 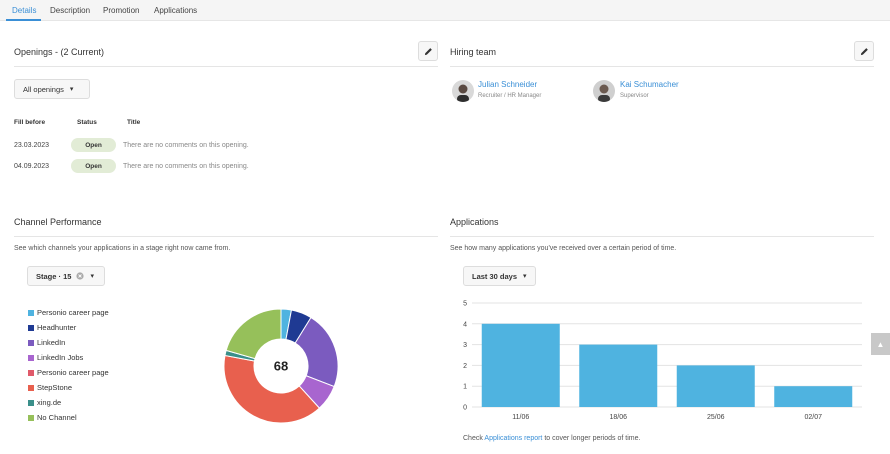 I want to click on stage-filter-dropdown: Stage · 15 ▾, so click(x=66, y=276).